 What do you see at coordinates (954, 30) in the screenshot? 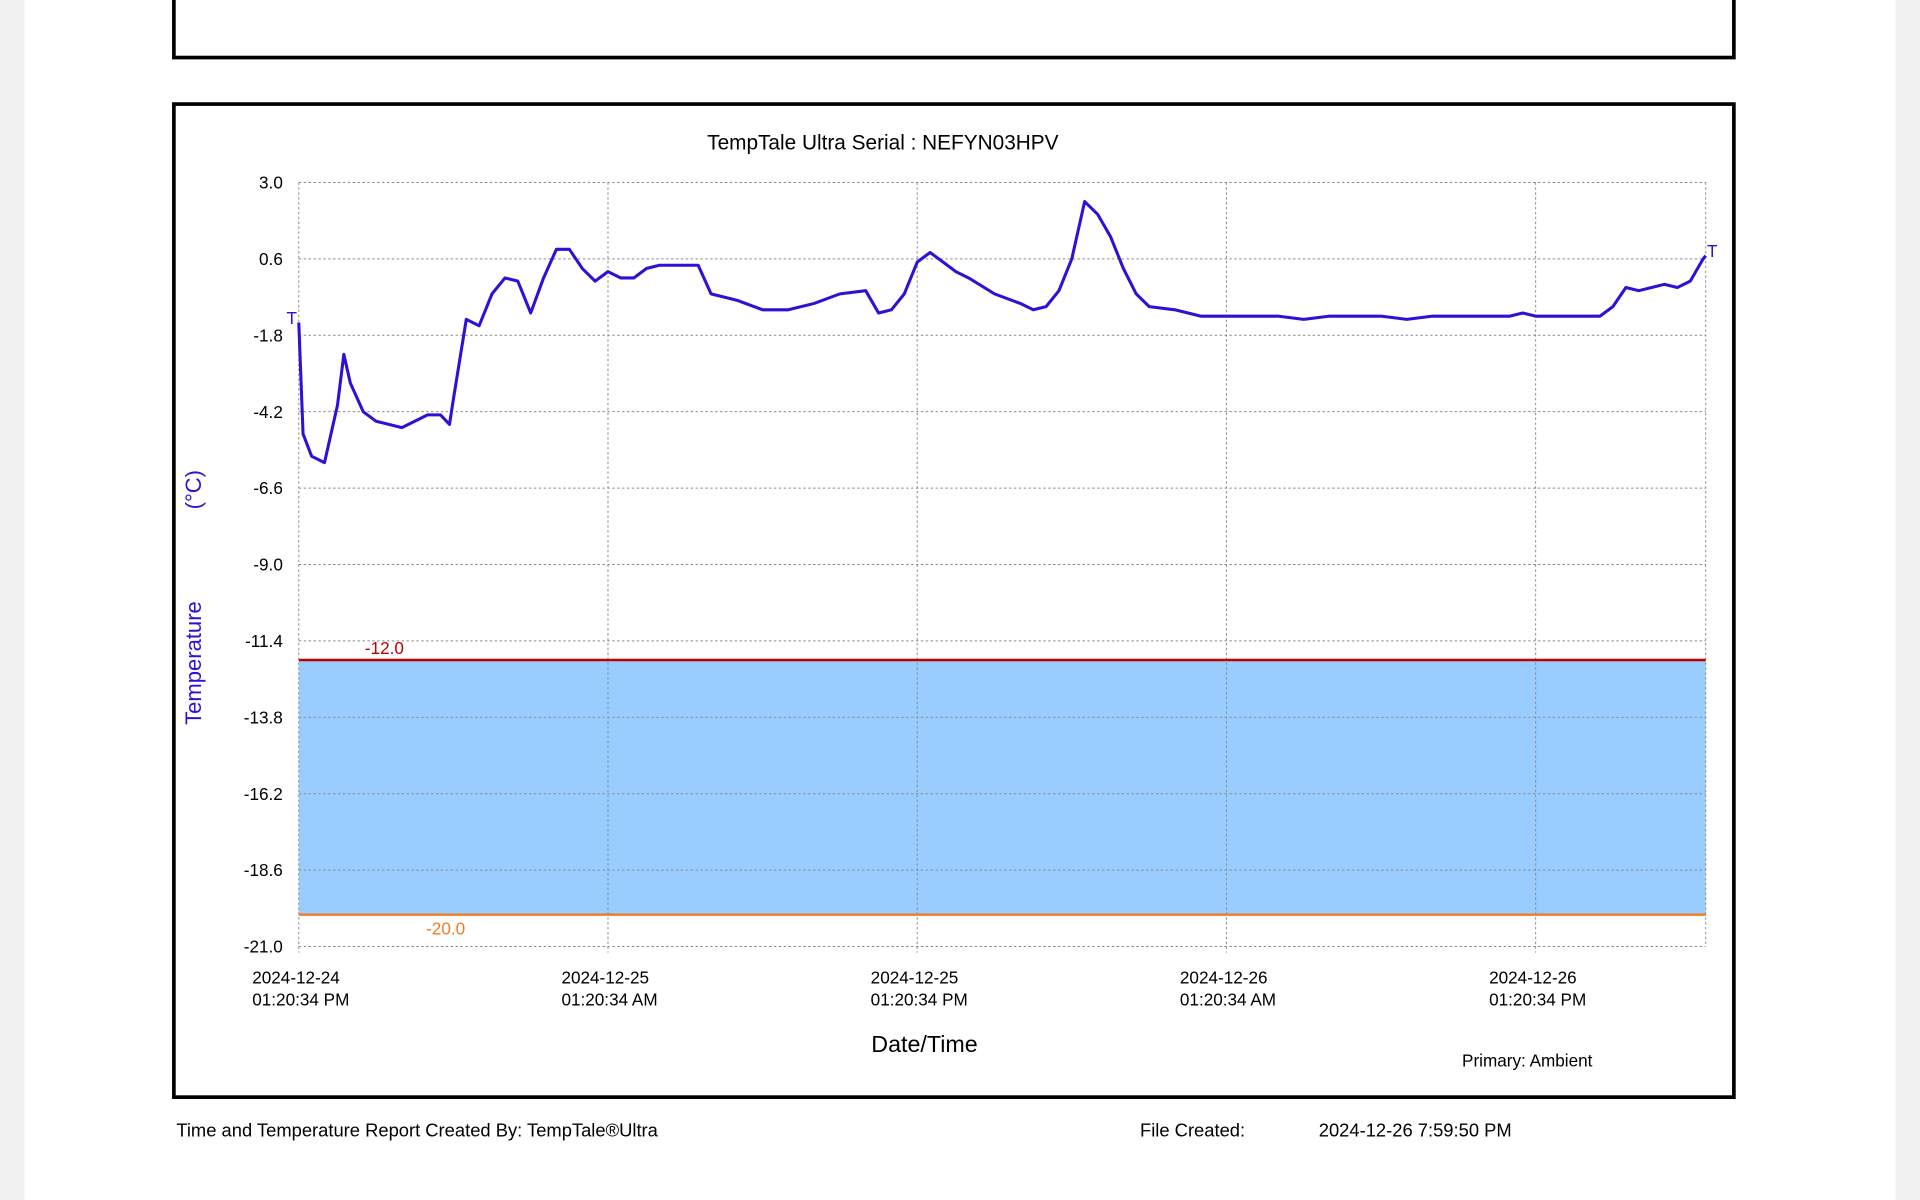
I see `top-box` at bounding box center [954, 30].